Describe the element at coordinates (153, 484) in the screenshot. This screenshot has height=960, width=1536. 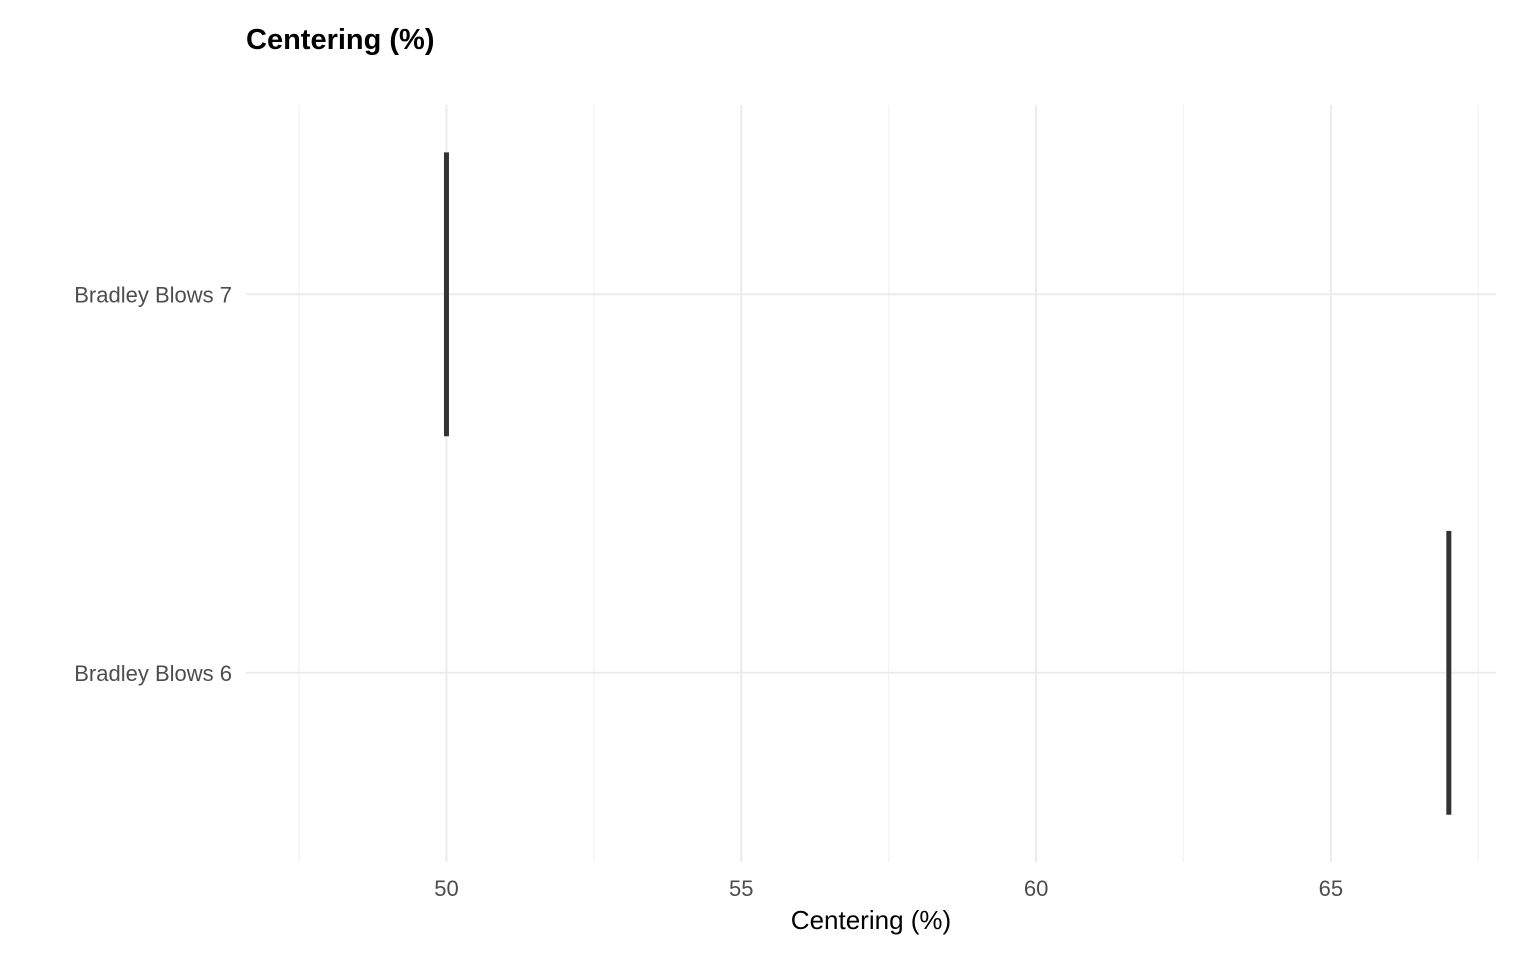
I see `y-axis-labels: Bradley Blows 7 Bradley Blows 6` at that location.